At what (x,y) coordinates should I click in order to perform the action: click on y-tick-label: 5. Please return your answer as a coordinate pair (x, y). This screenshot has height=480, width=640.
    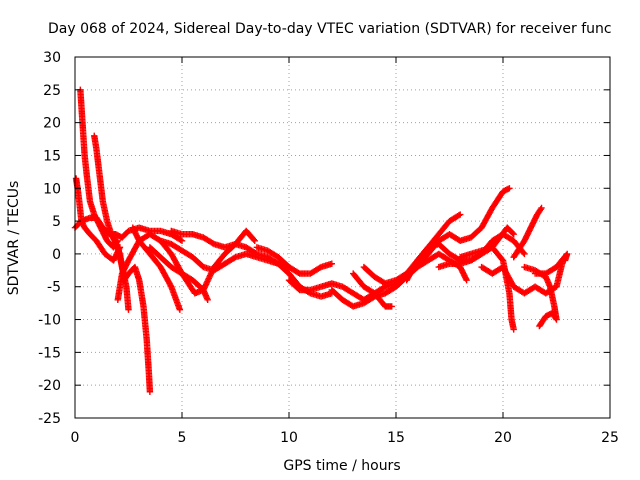
    Looking at the image, I should click on (56, 222).